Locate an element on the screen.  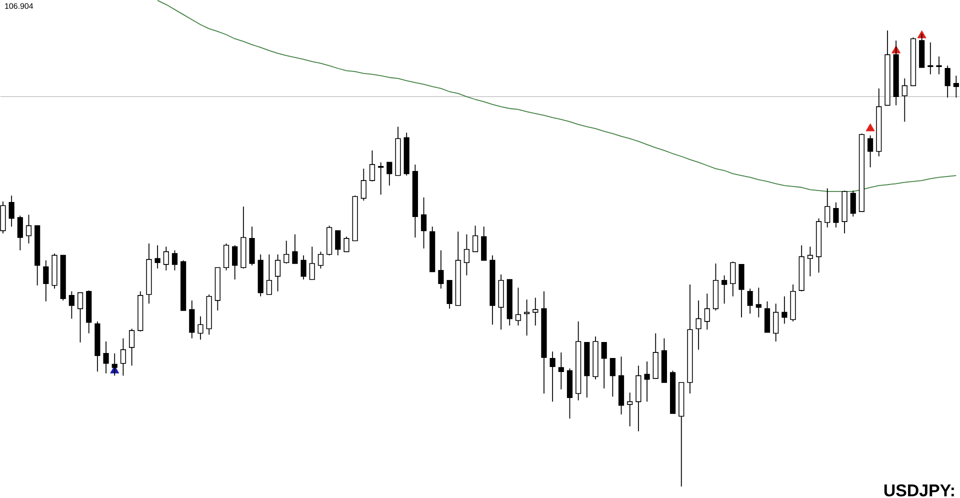
point is located at coordinates (870, 127).